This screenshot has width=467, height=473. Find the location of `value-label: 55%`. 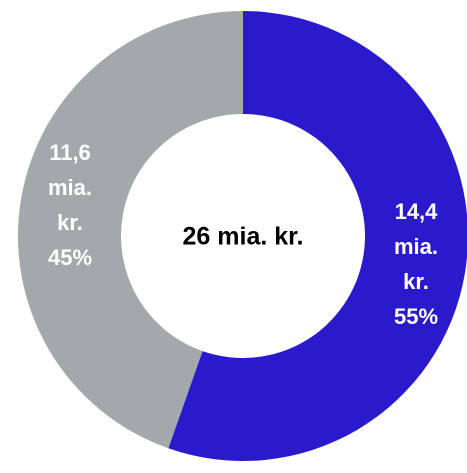

value-label: 55% is located at coordinates (416, 316).